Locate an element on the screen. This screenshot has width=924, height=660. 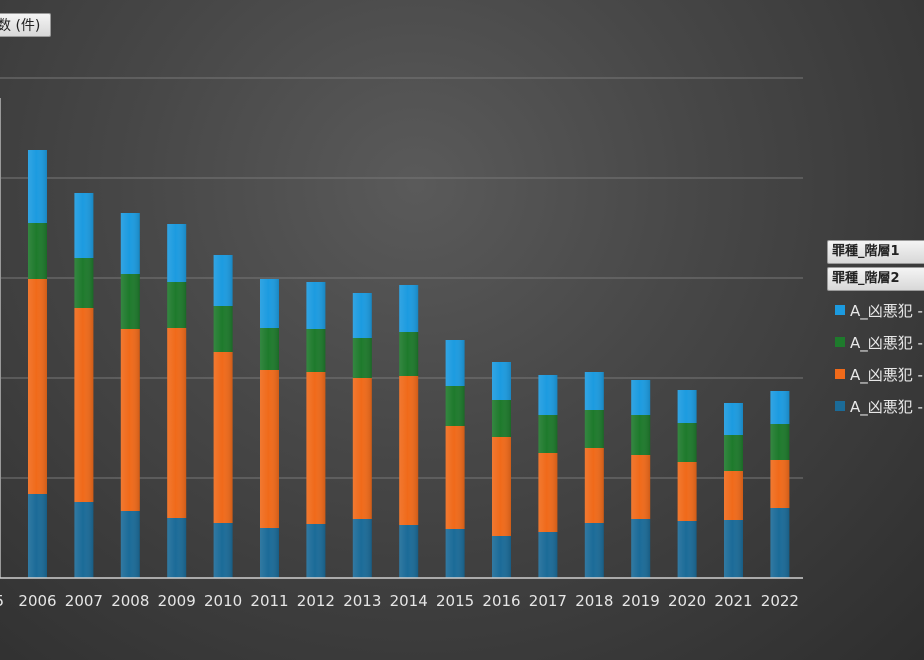
x-tick-label-partial: 5 is located at coordinates (2, 601).